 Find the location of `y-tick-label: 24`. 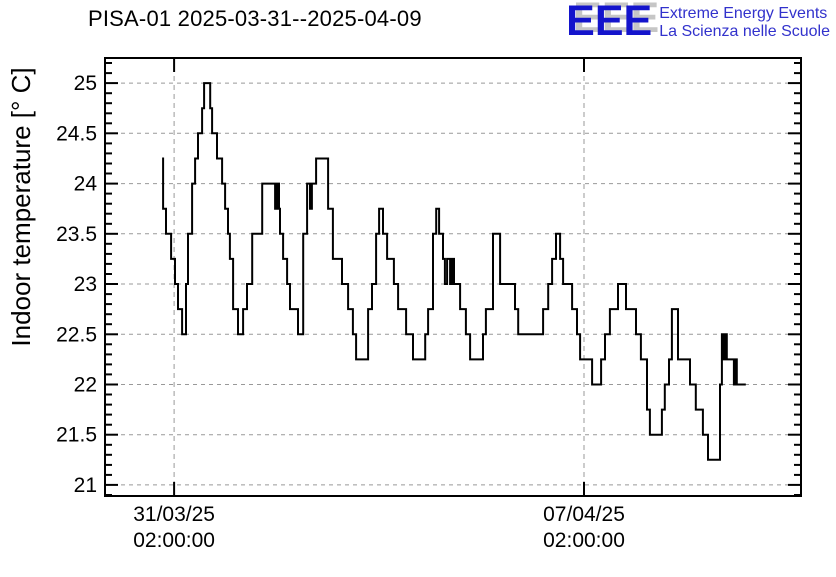

y-tick-label: 24 is located at coordinates (86, 184).